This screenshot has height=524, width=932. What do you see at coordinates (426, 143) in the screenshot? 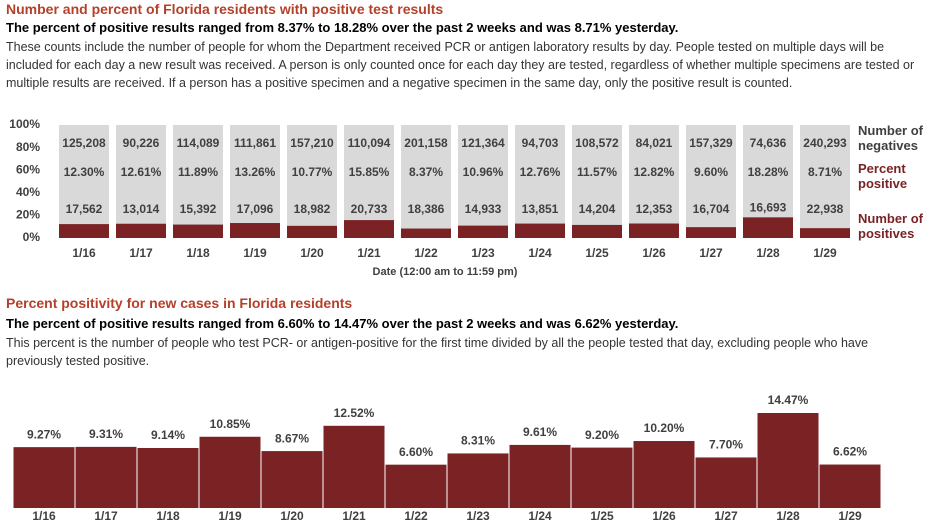
I see `negatives-label: 201,158` at bounding box center [426, 143].